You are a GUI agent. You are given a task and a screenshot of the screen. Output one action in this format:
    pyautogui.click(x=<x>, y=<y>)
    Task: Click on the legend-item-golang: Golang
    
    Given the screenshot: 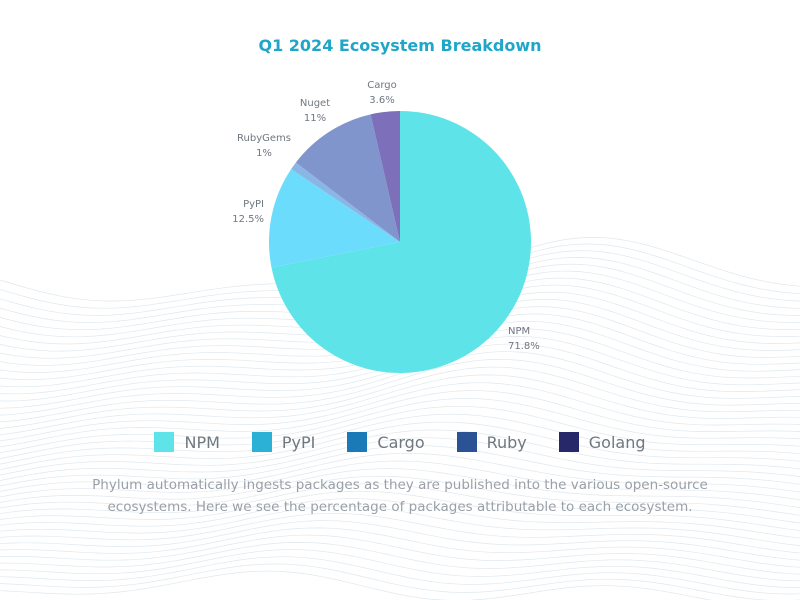 What is the action you would take?
    pyautogui.click(x=602, y=442)
    